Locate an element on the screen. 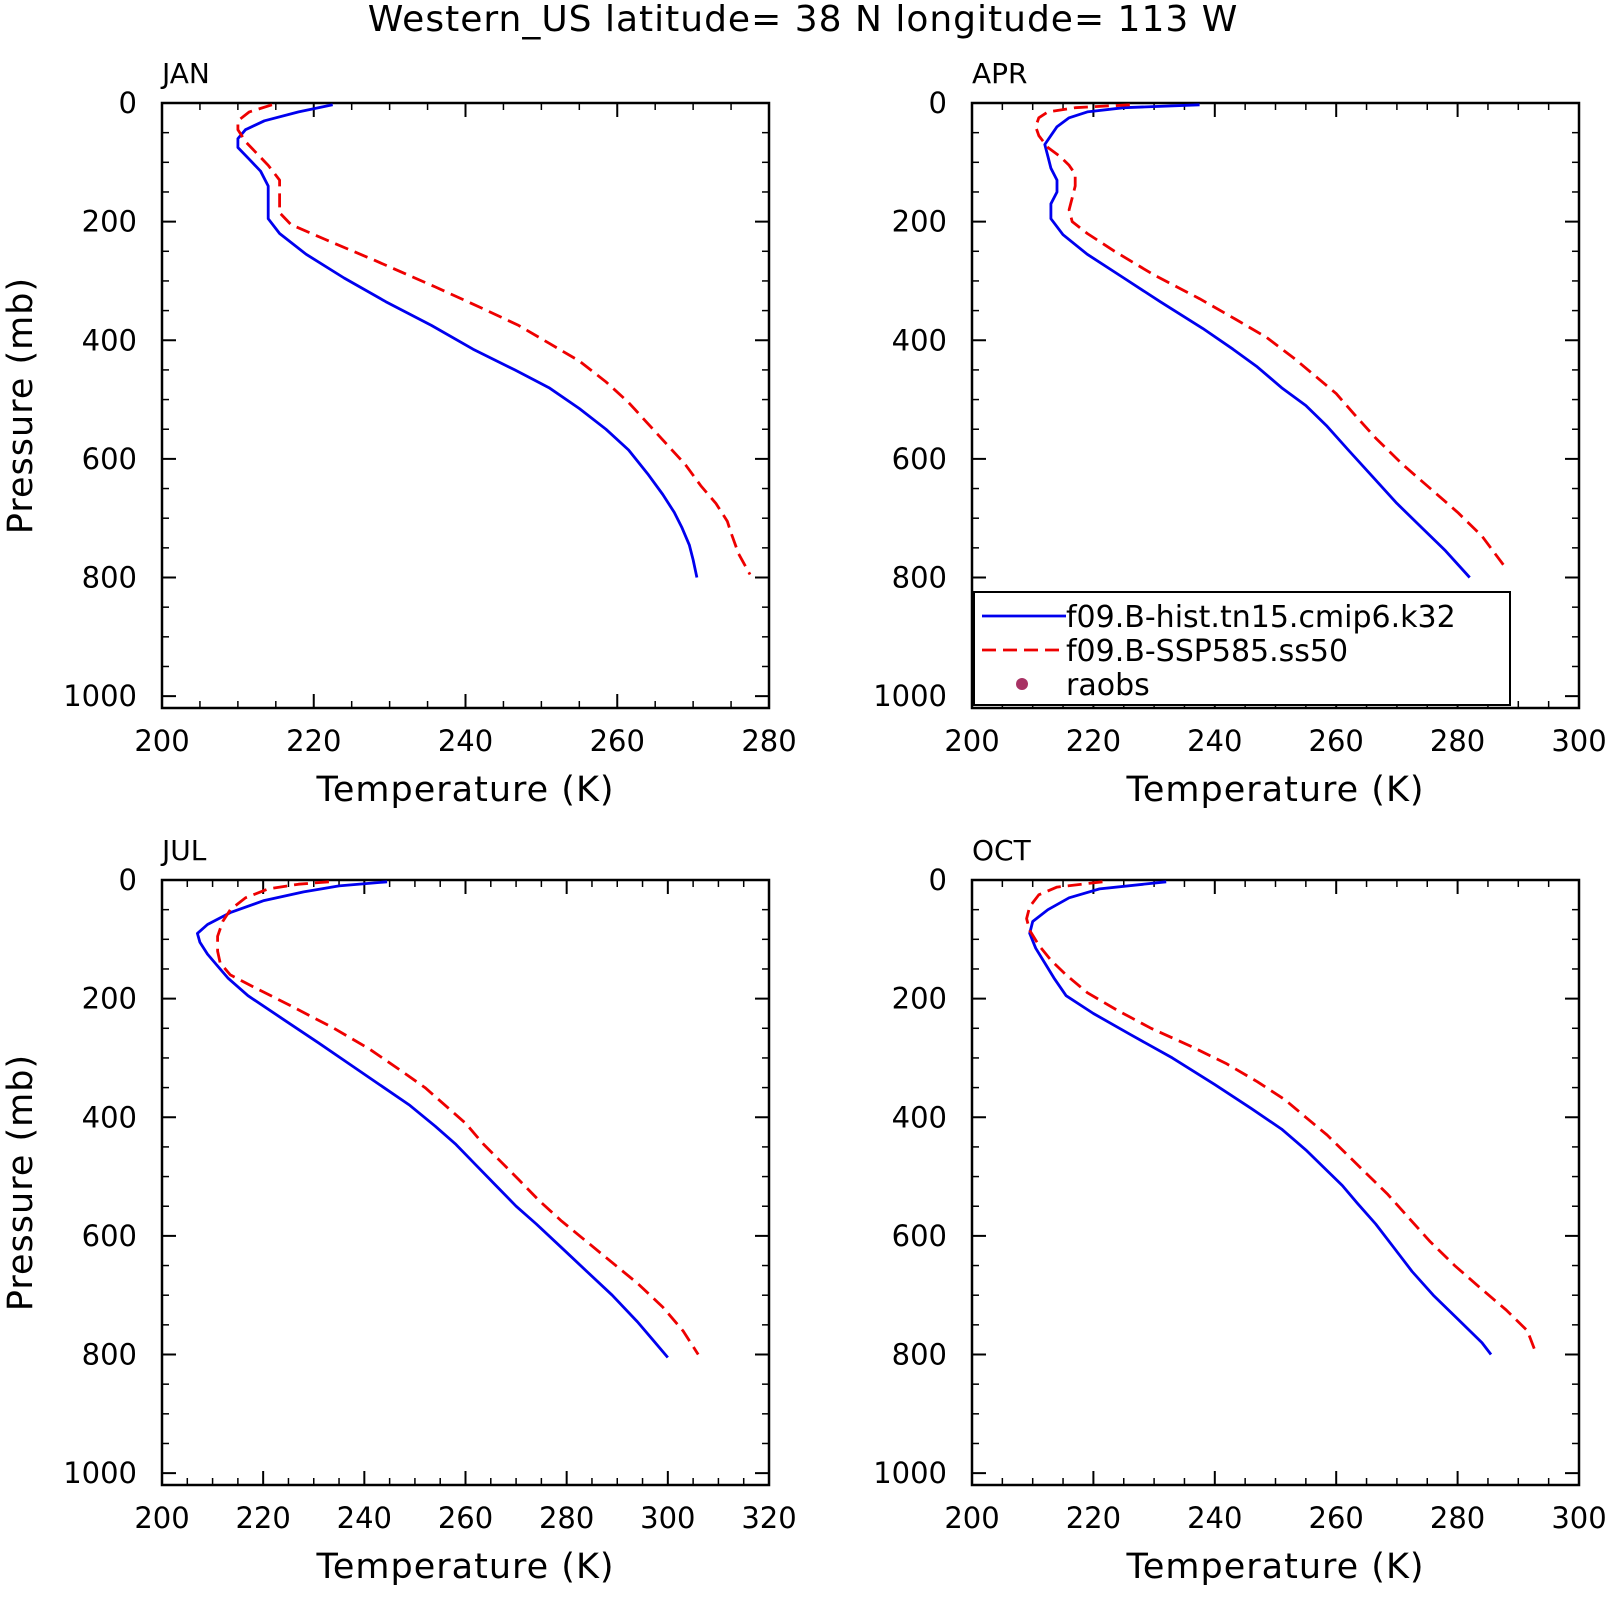  panel-title: APR is located at coordinates (1000, 73).